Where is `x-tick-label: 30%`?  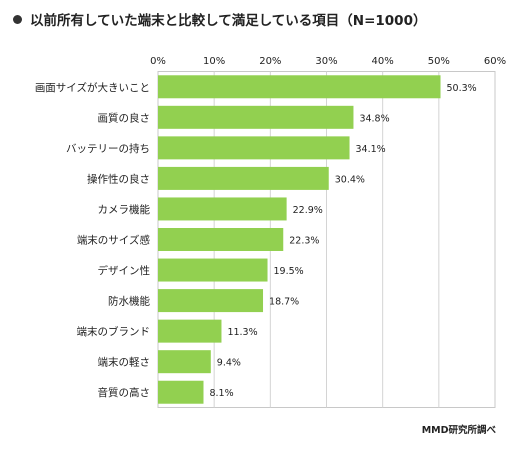
x-tick-label: 30% is located at coordinates (326, 61).